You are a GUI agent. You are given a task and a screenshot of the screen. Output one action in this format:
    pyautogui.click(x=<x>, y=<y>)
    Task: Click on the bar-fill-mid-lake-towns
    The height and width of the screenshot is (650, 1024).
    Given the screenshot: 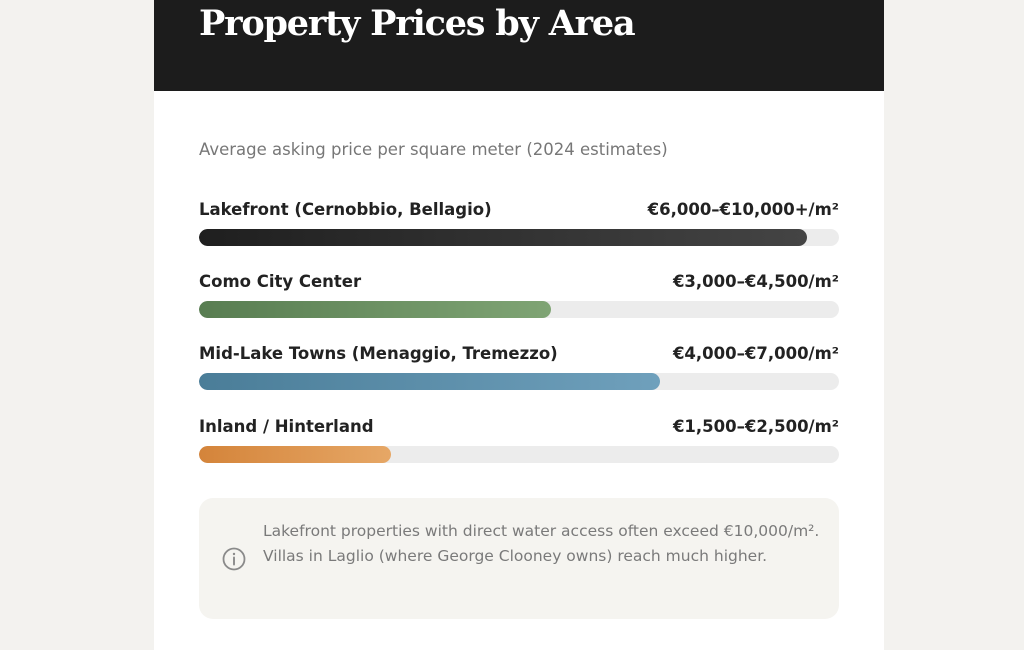 What is the action you would take?
    pyautogui.click(x=429, y=381)
    